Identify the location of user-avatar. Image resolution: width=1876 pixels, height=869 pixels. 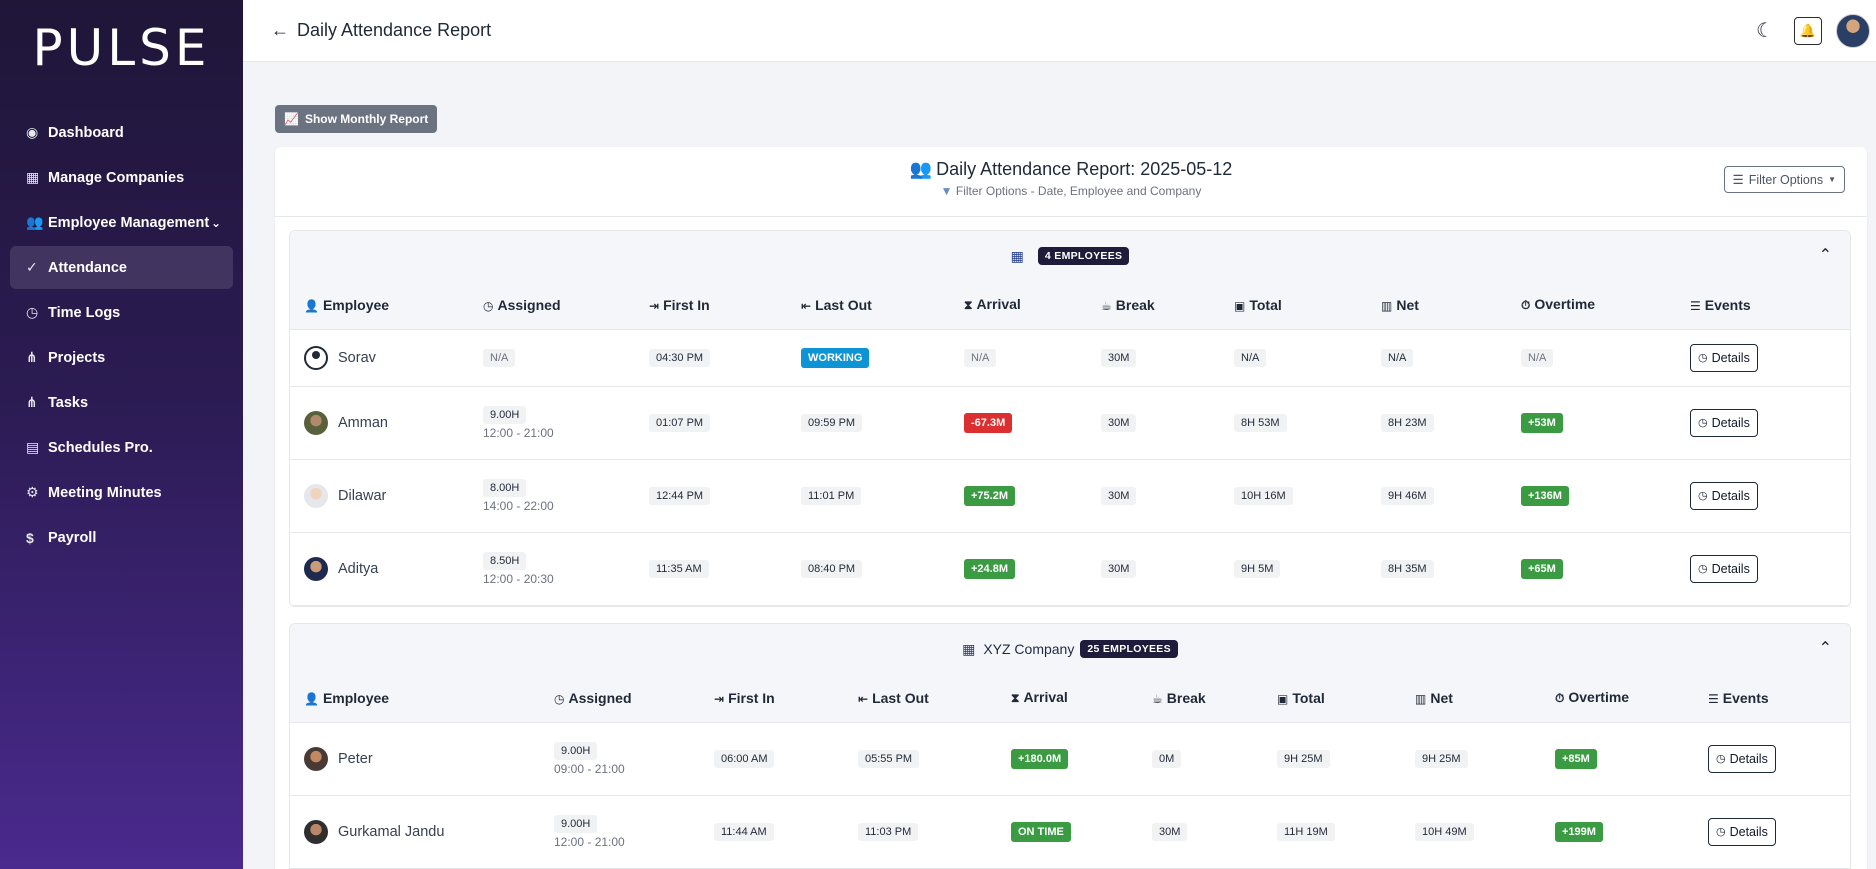
(1853, 30).